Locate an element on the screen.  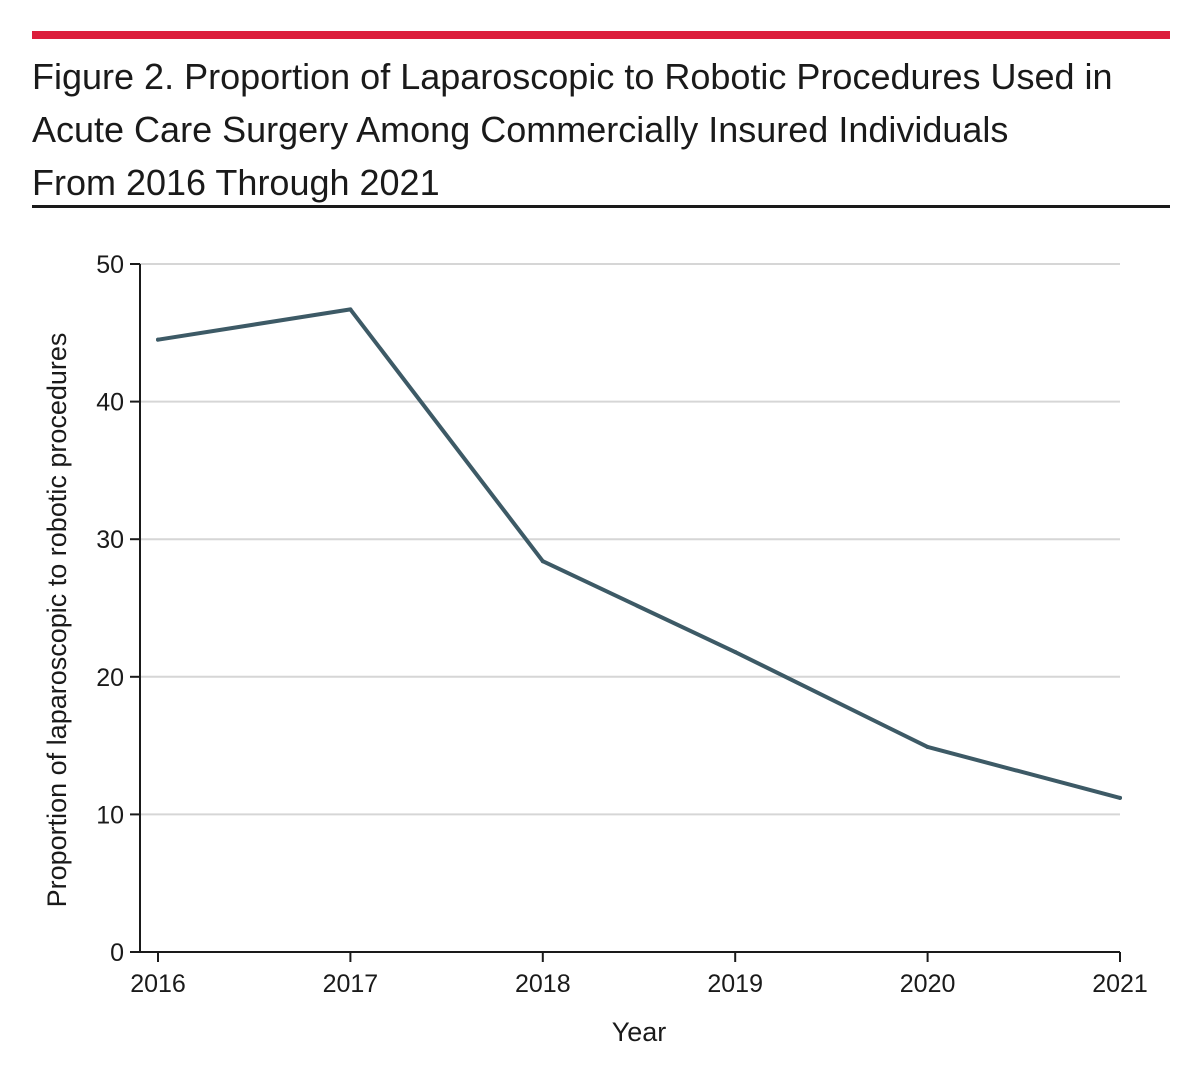
y-tick-label: 30 is located at coordinates (110, 540).